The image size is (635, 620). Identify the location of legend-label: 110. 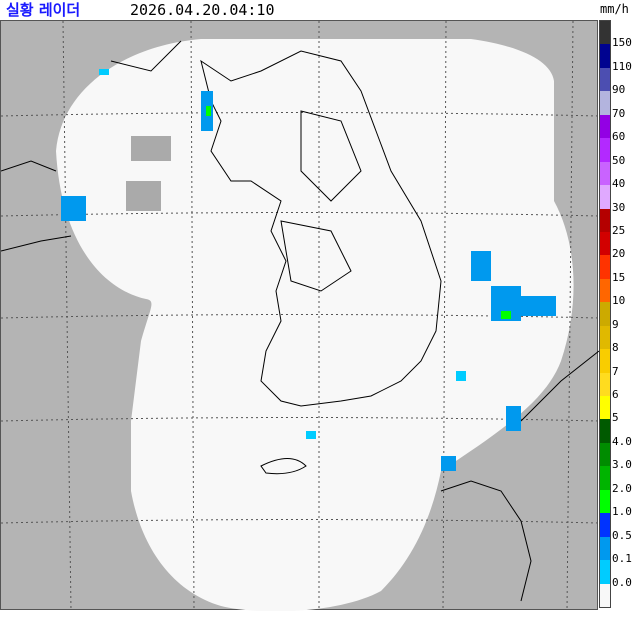
(622, 66).